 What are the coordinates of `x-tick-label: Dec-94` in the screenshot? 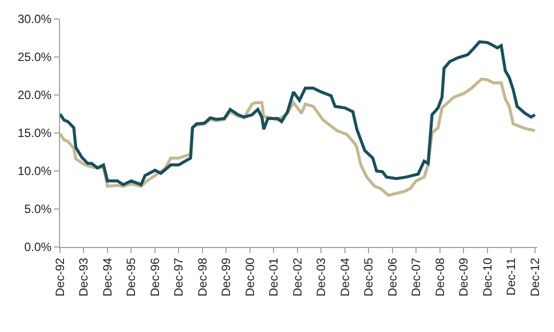 It's located at (107, 276).